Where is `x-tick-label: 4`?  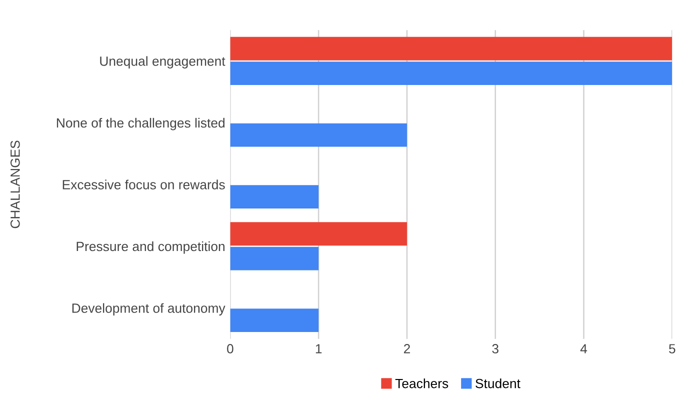
x-tick-label: 4 is located at coordinates (584, 349).